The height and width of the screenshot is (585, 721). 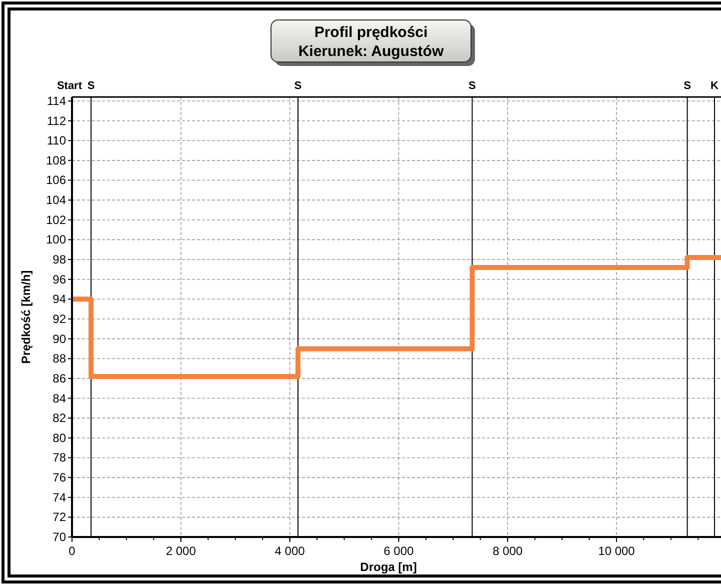 What do you see at coordinates (56, 180) in the screenshot?
I see `y-tick-label: 106` at bounding box center [56, 180].